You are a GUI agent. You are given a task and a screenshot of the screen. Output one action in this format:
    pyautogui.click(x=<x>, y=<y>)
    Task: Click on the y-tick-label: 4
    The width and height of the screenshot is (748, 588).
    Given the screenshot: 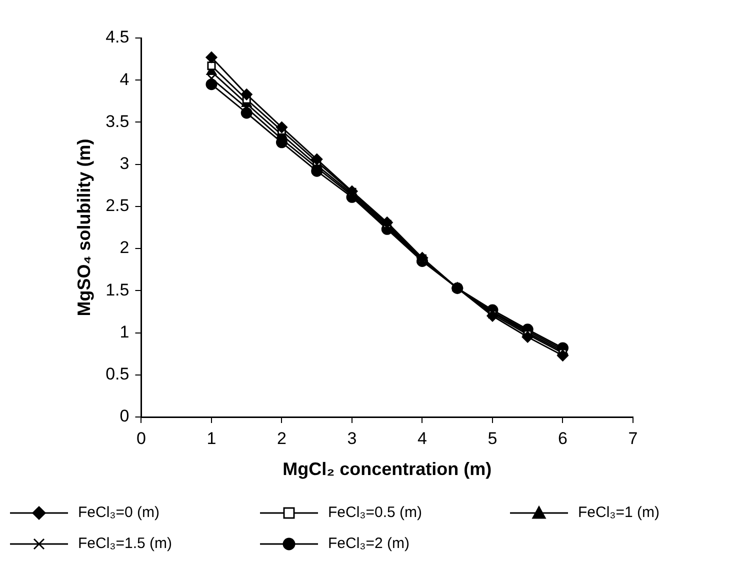 What is the action you would take?
    pyautogui.click(x=125, y=79)
    